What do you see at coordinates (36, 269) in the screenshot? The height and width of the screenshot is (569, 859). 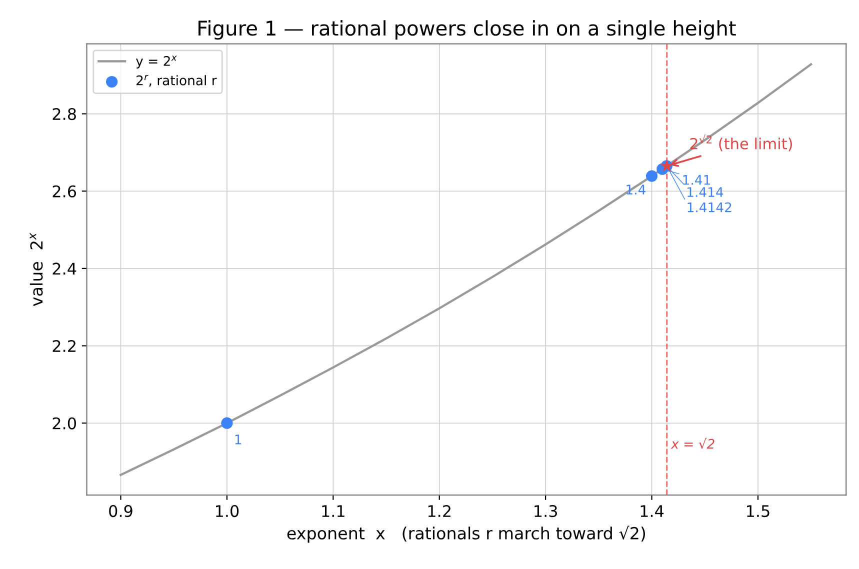 I see `y-axis-title: value 2$^{x}$` at bounding box center [36, 269].